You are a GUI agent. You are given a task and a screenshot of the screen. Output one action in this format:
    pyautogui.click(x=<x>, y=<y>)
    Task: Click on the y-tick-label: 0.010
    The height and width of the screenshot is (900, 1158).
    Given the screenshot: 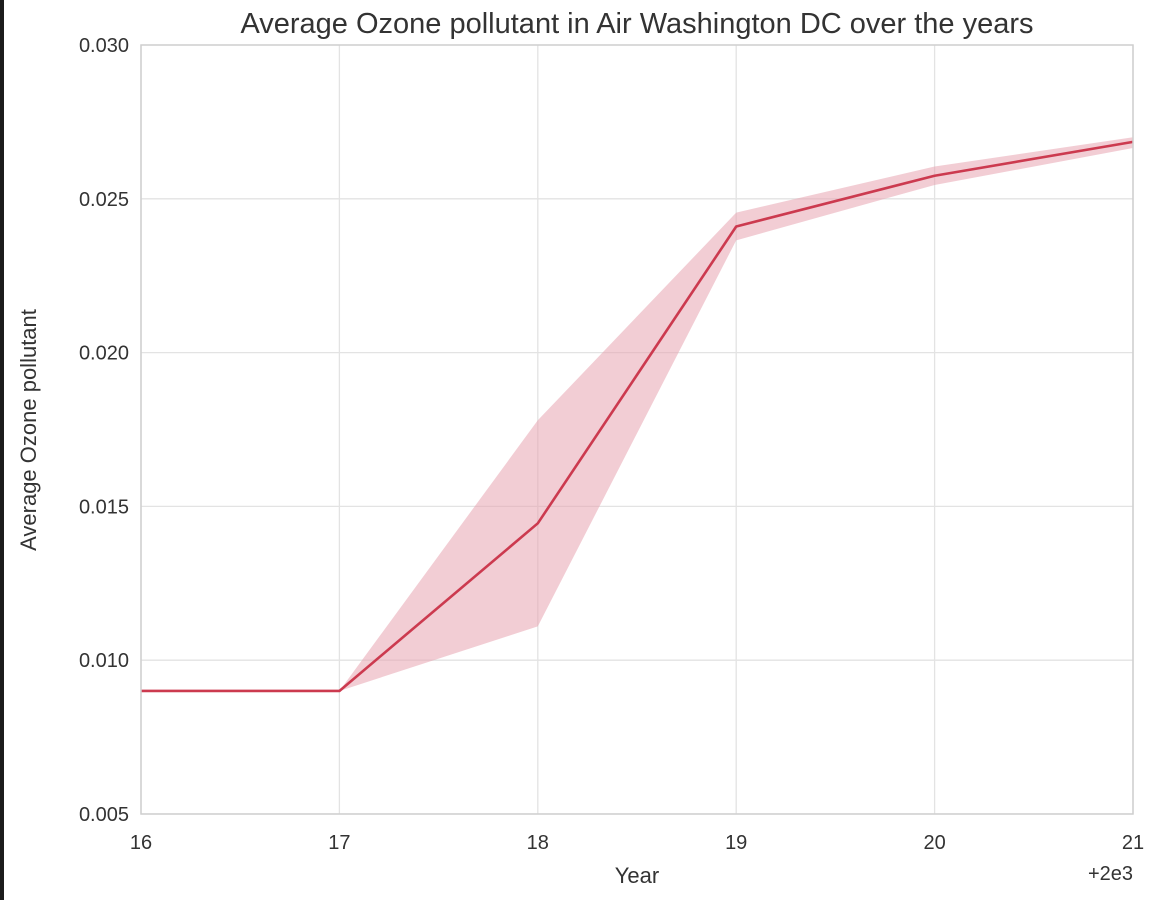 What is the action you would take?
    pyautogui.click(x=104, y=661)
    